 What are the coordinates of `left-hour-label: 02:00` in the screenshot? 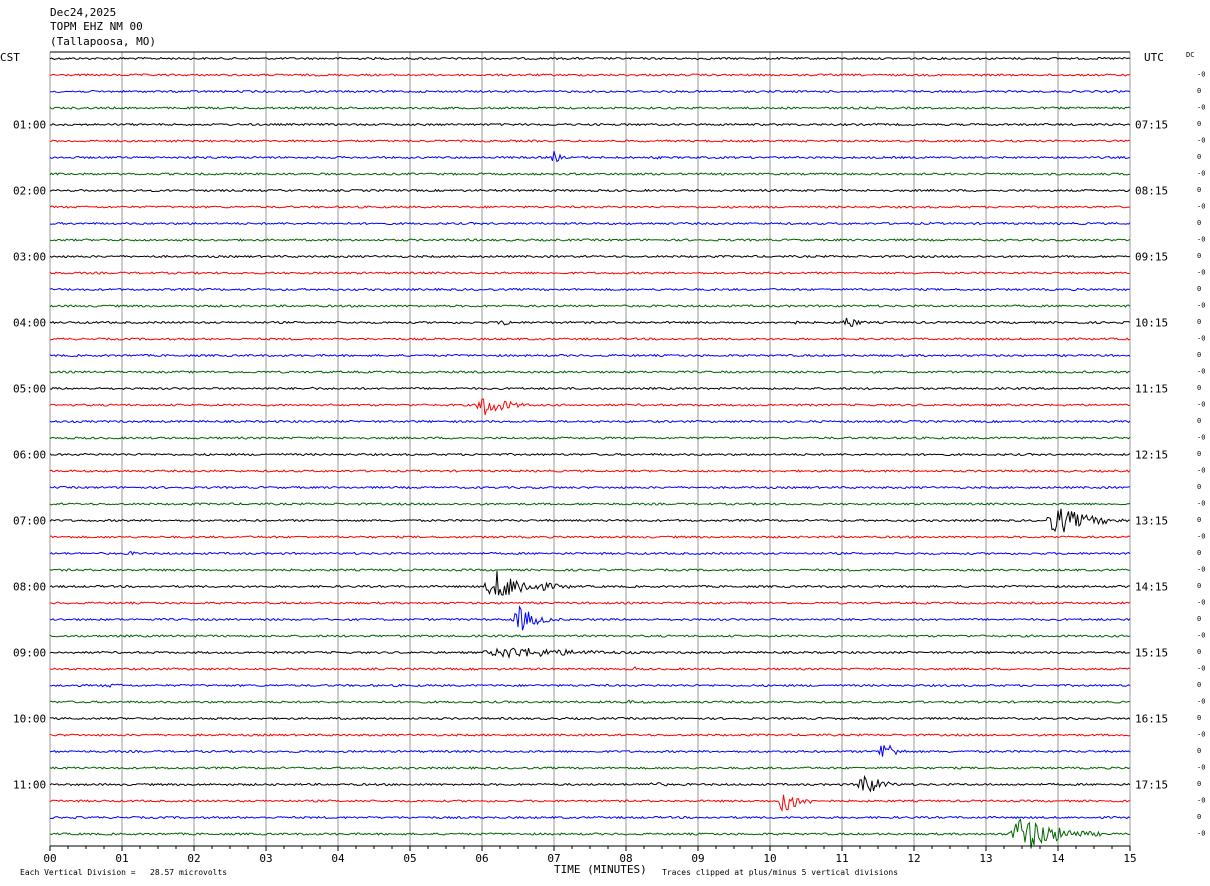 It's located at (29, 191).